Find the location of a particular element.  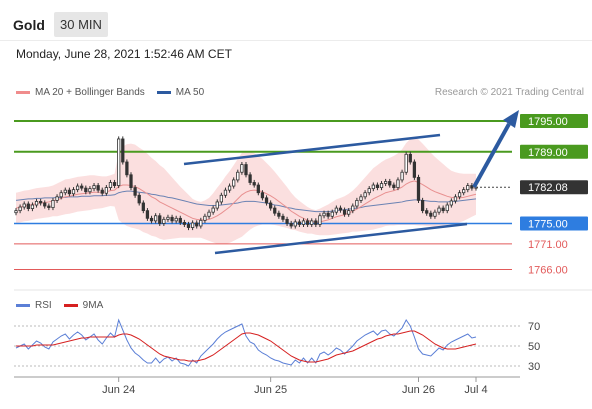

level-label-0: 1795.00 is located at coordinates (548, 122).